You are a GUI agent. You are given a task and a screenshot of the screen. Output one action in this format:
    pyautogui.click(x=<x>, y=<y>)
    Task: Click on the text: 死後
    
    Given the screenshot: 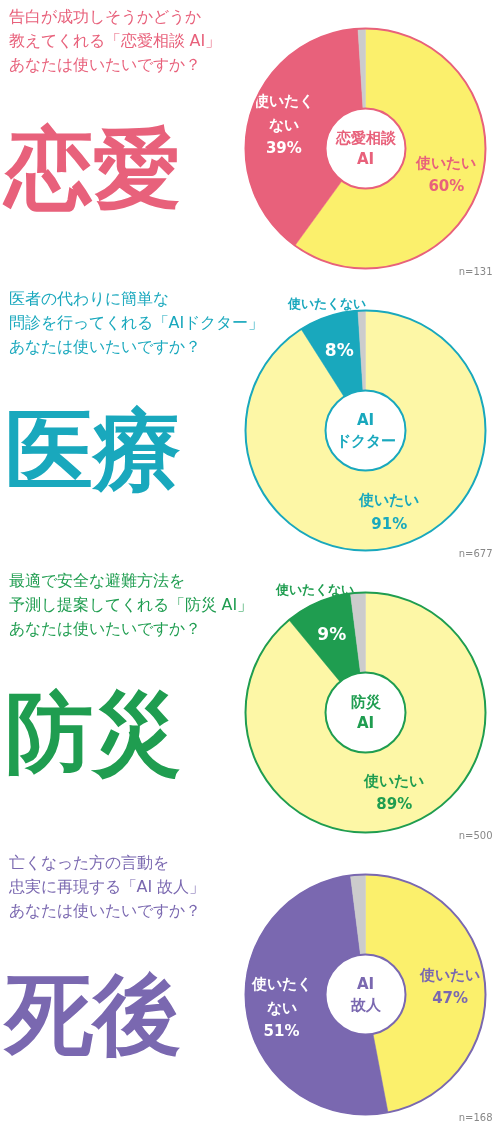 What is the action you would take?
    pyautogui.click(x=91, y=1014)
    